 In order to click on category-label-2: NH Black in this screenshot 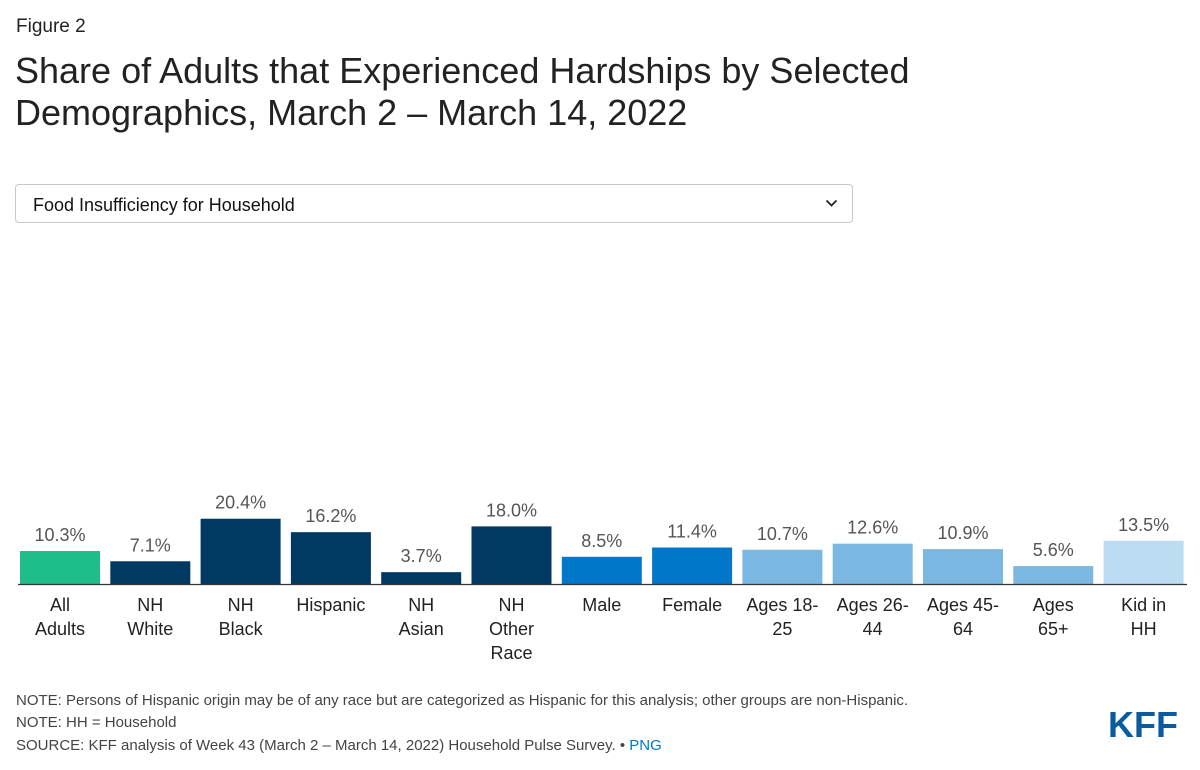, I will do `click(241, 617)`.